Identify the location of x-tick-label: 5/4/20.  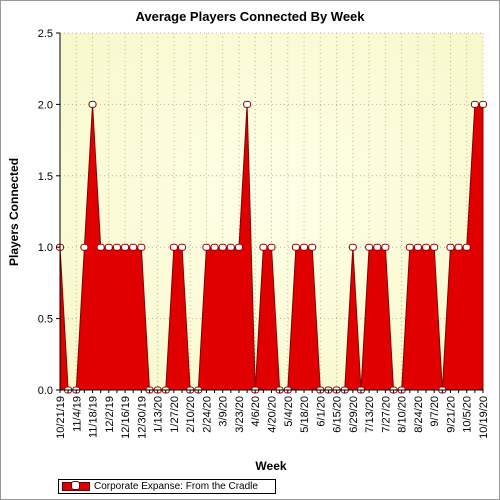
(289, 411).